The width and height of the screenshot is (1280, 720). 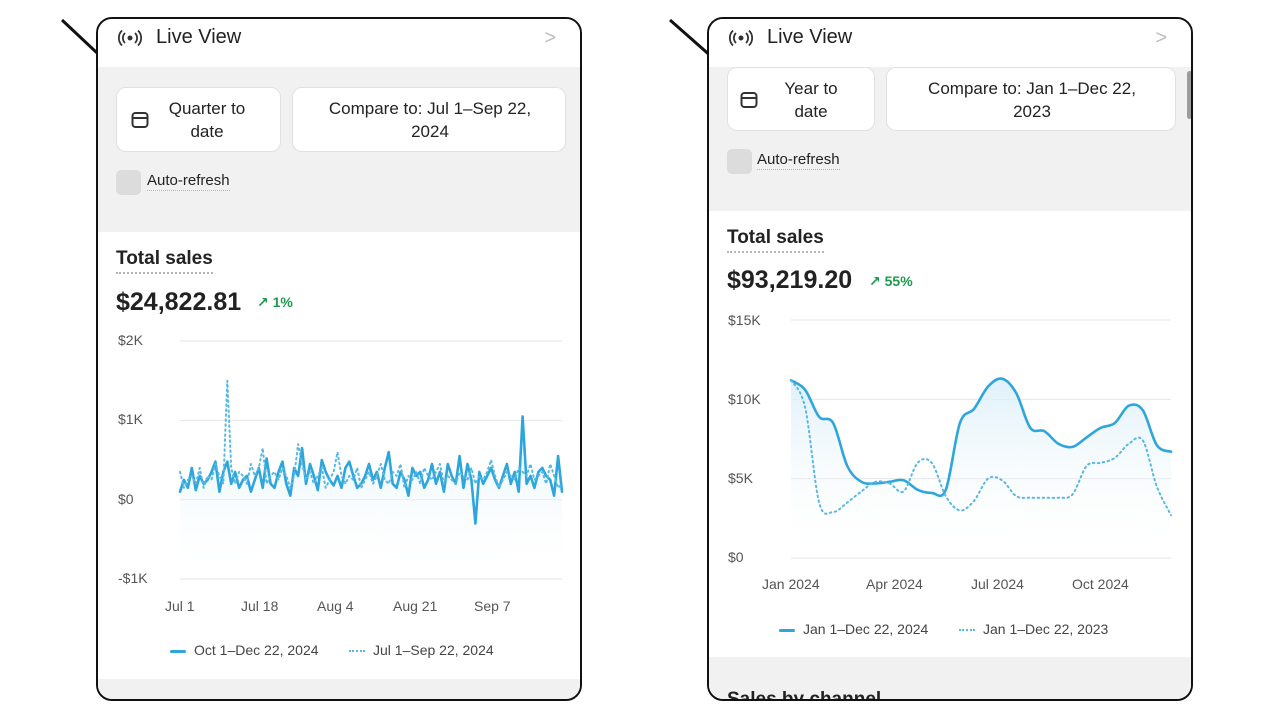 What do you see at coordinates (133, 578) in the screenshot?
I see `y-tick-label: -$1K` at bounding box center [133, 578].